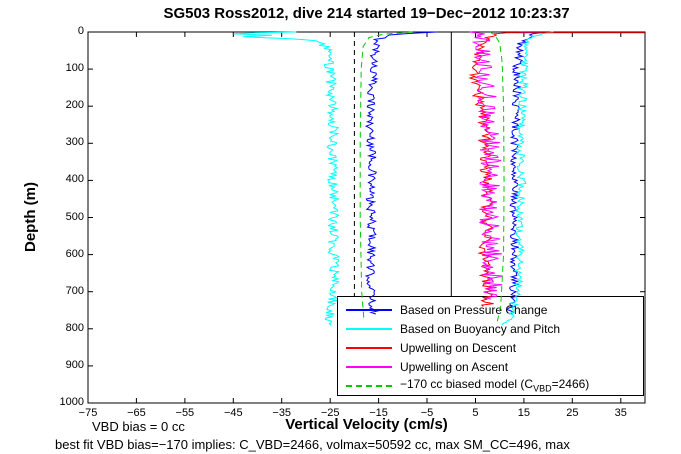 The image size is (681, 454). What do you see at coordinates (330, 413) in the screenshot?
I see `x-tick-label: −25` at bounding box center [330, 413].